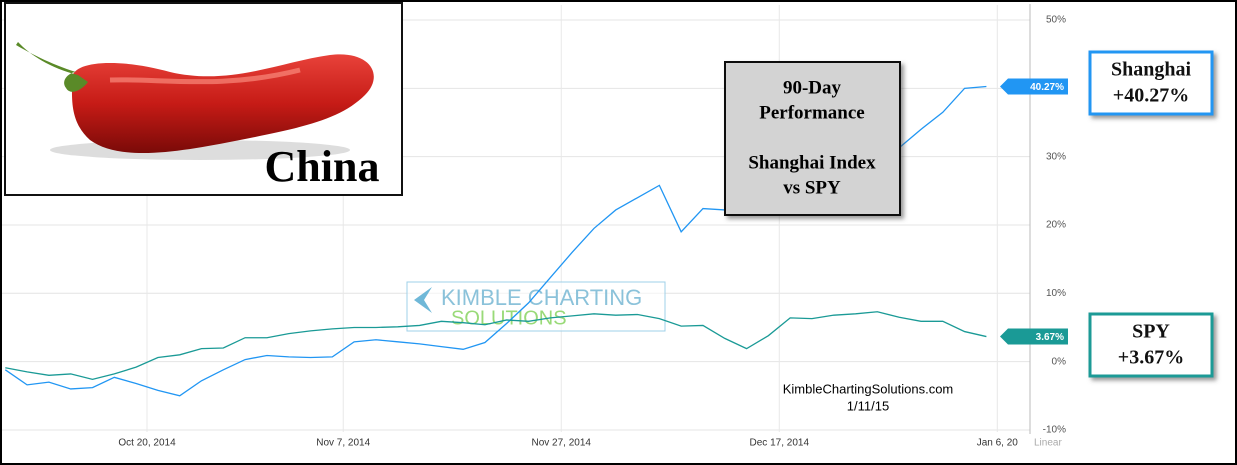 The height and width of the screenshot is (465, 1237). I want to click on y-tick-label: 30%, so click(1056, 156).